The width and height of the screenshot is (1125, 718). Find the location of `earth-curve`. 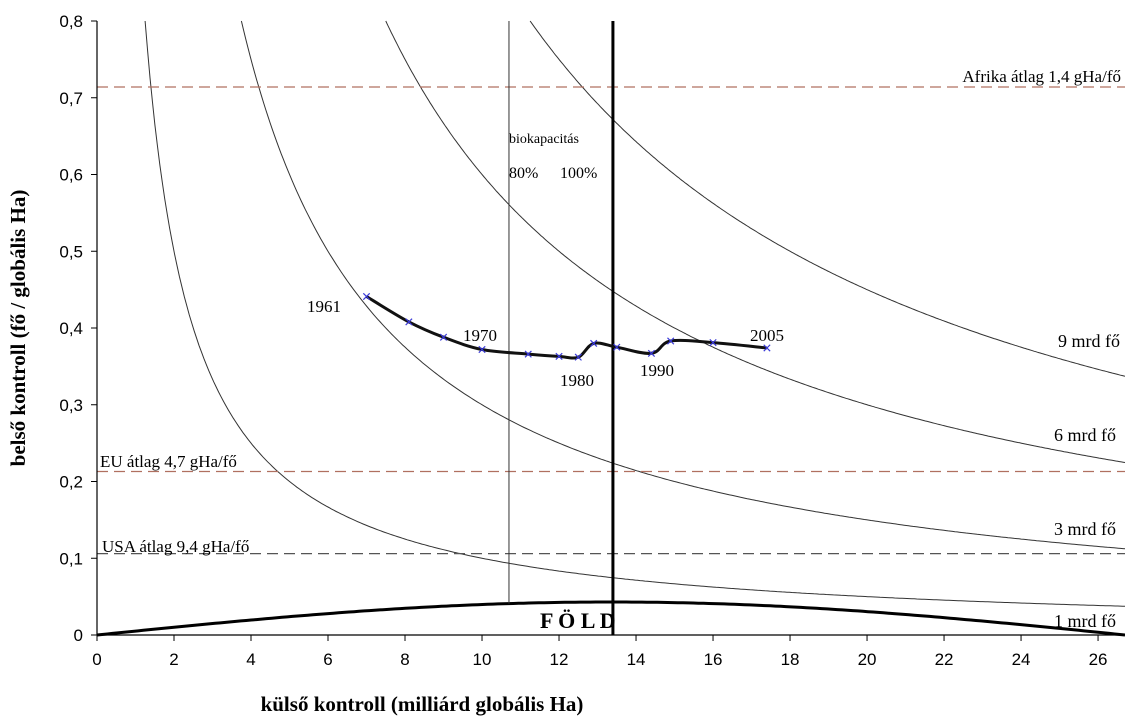

earth-curve is located at coordinates (610, 618).